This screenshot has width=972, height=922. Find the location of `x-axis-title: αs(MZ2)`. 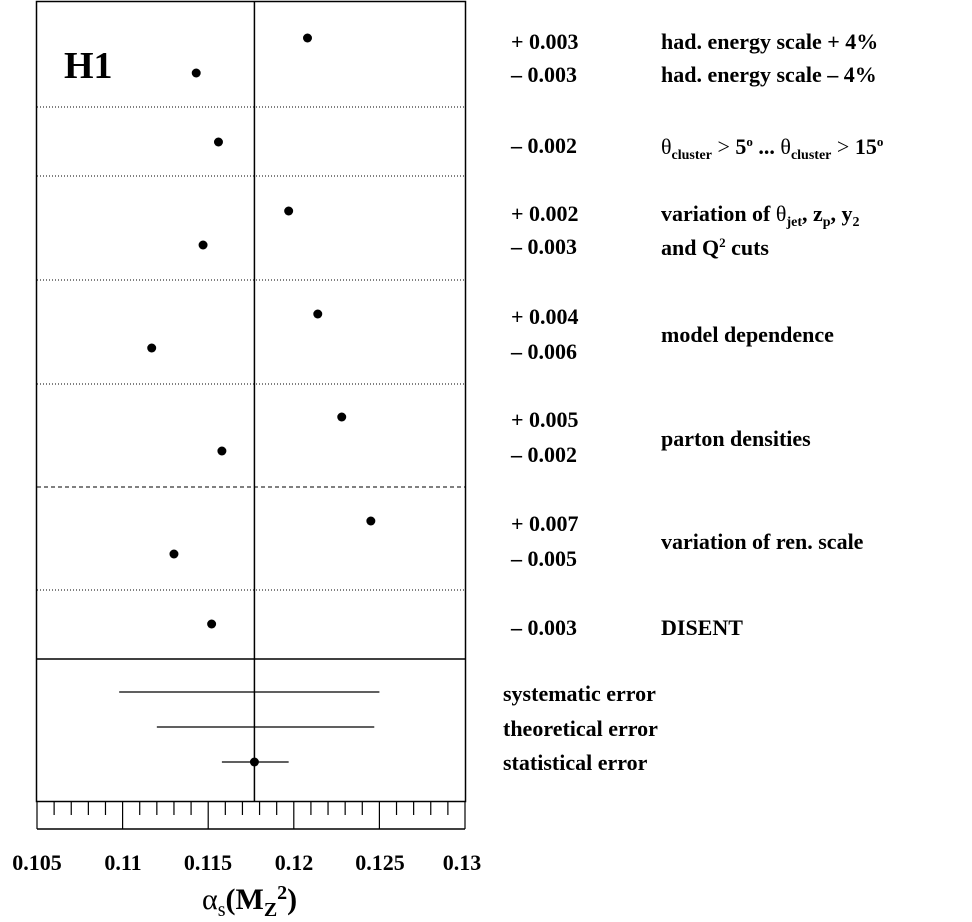

x-axis-title: αs(MZ2) is located at coordinates (250, 901).